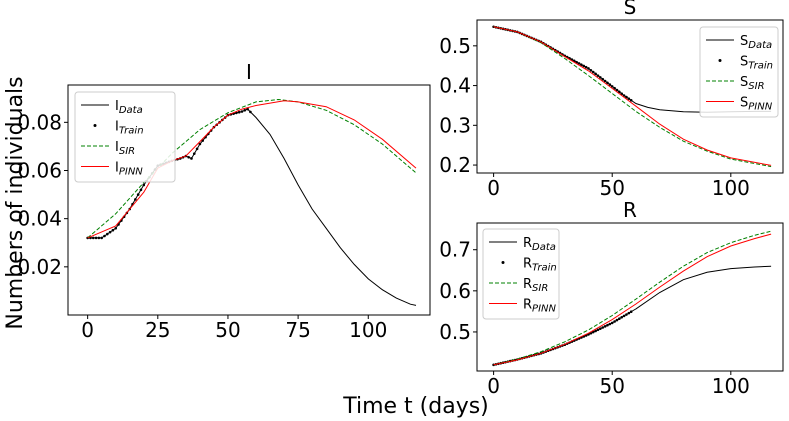 Image resolution: width=789 pixels, height=421 pixels. I want to click on legend-r-pinn-label: RPINN, so click(540, 306).